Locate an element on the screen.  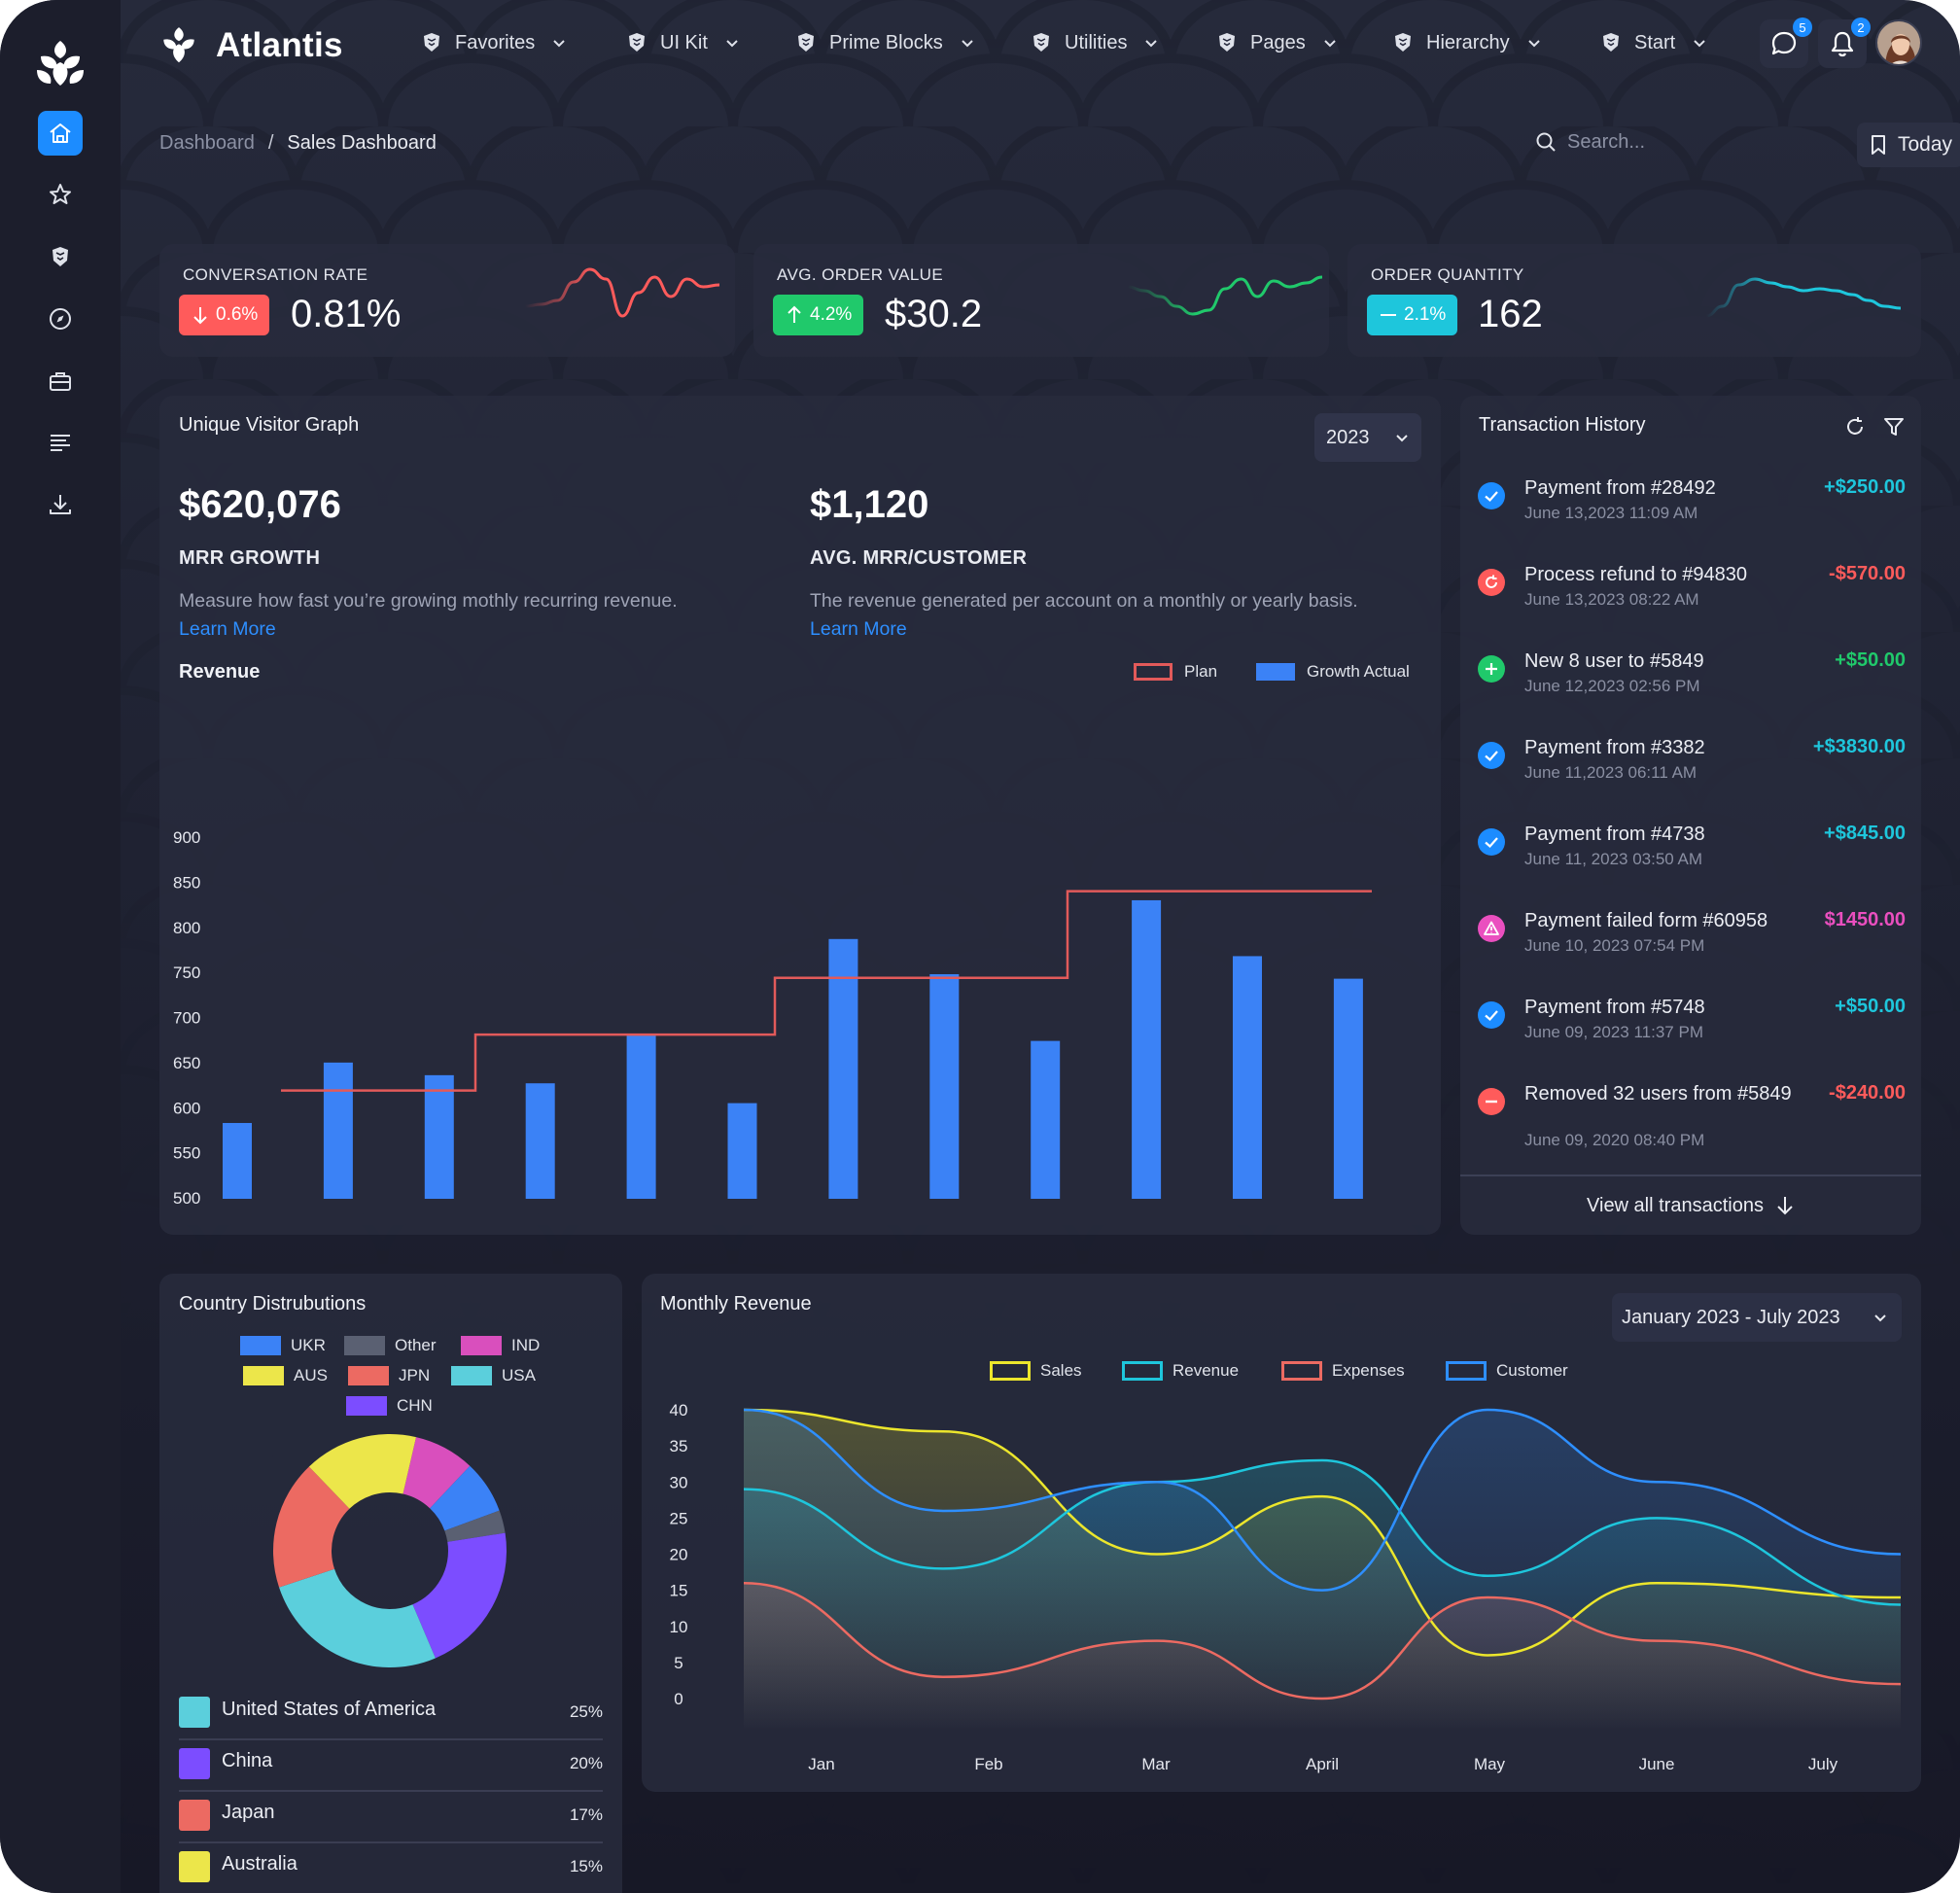
area-fill-customer is located at coordinates (1322, 1571).